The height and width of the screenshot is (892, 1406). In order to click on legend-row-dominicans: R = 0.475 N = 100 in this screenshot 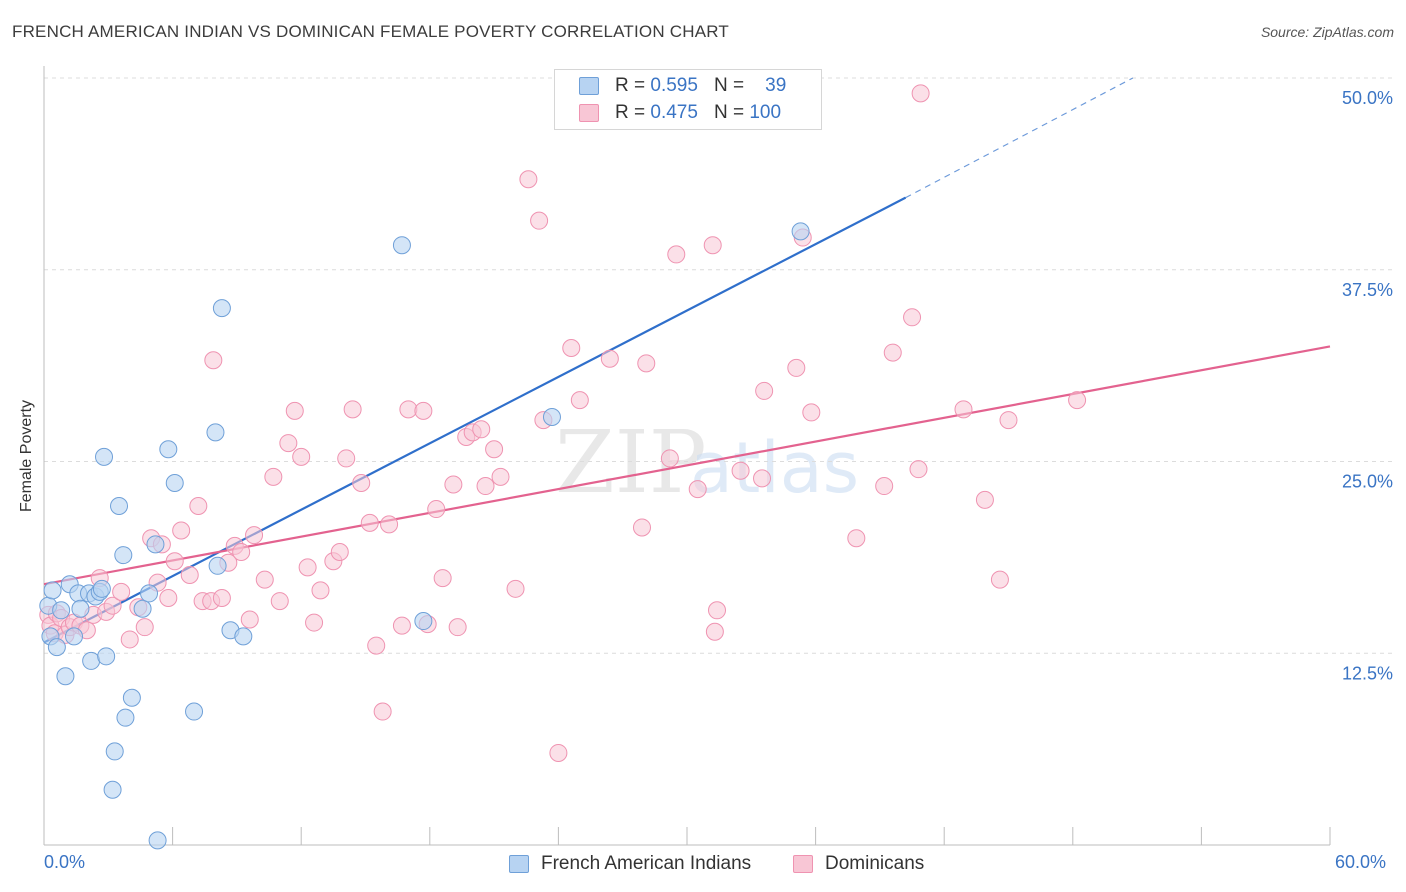, I will do `click(680, 113)`.